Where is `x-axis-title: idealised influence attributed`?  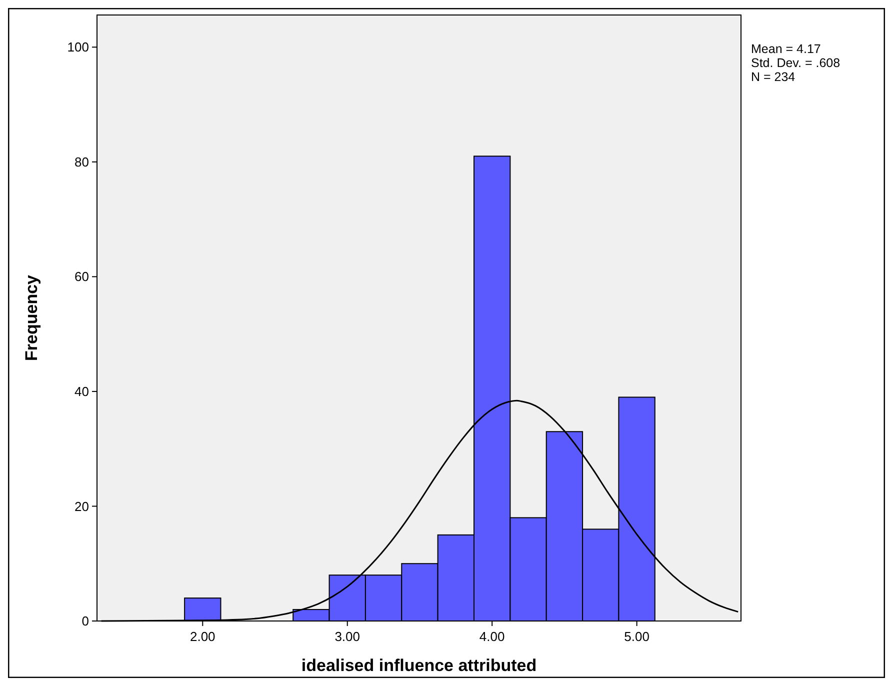
x-axis-title: idealised influence attributed is located at coordinates (419, 665).